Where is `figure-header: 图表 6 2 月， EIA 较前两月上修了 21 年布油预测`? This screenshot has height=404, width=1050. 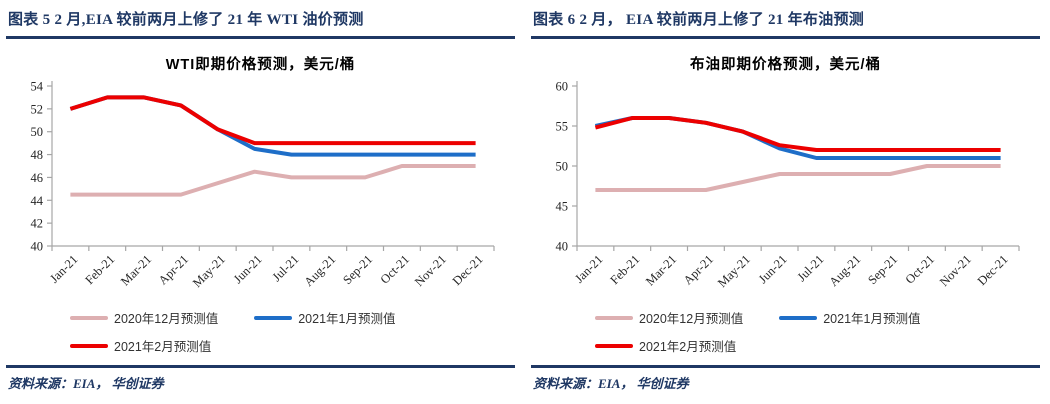 figure-header: 图表 6 2 月， EIA 较前两月上修了 21 年布油预测 is located at coordinates (785, 22).